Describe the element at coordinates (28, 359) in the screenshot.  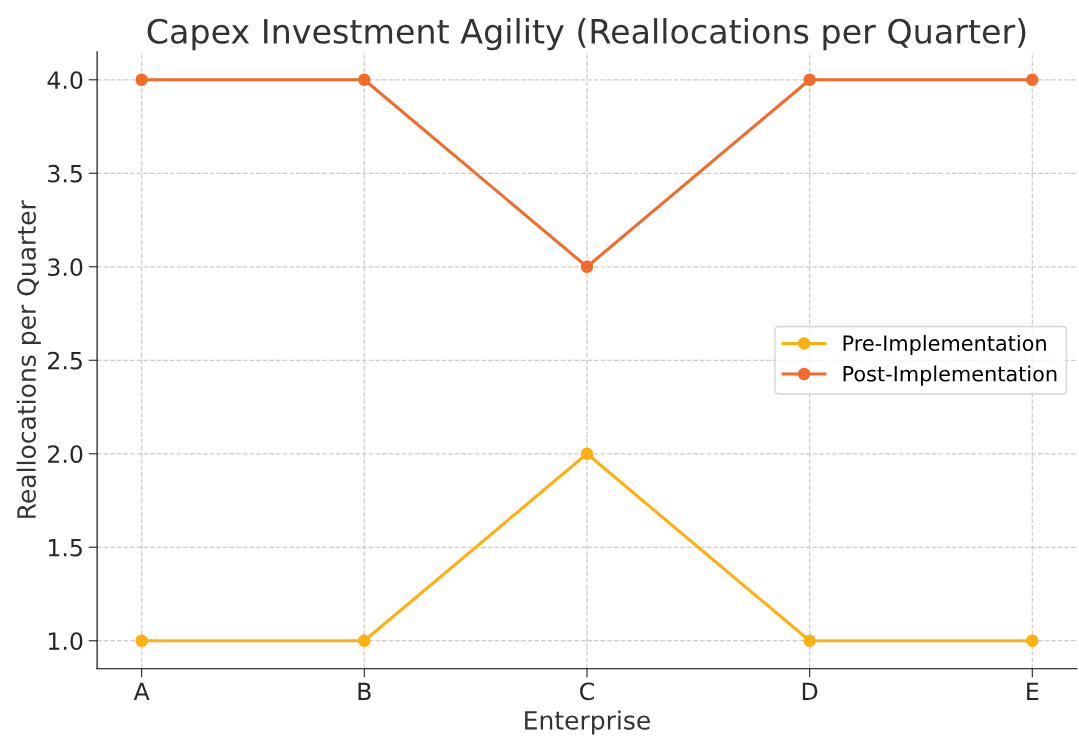
I see `y-axis-title: Reallocations per Quarter` at that location.